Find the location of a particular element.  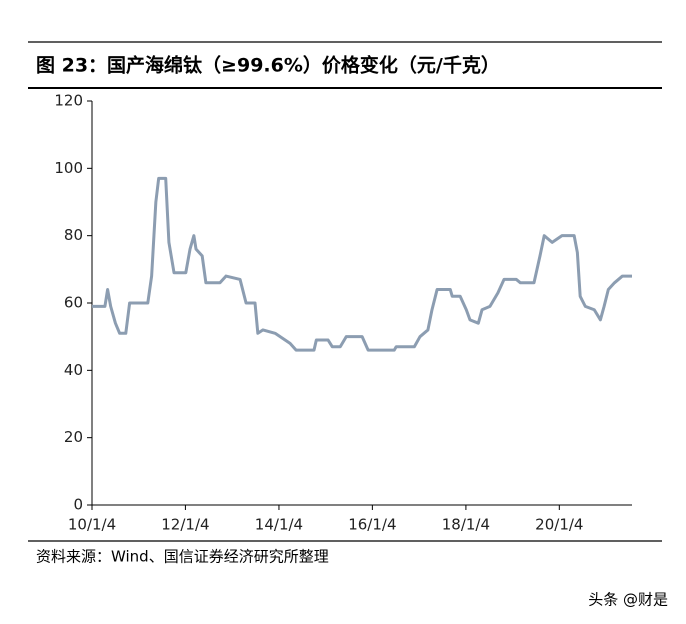

source: 资料来源：Wind、国信证券经济研究所整理 is located at coordinates (182, 557).